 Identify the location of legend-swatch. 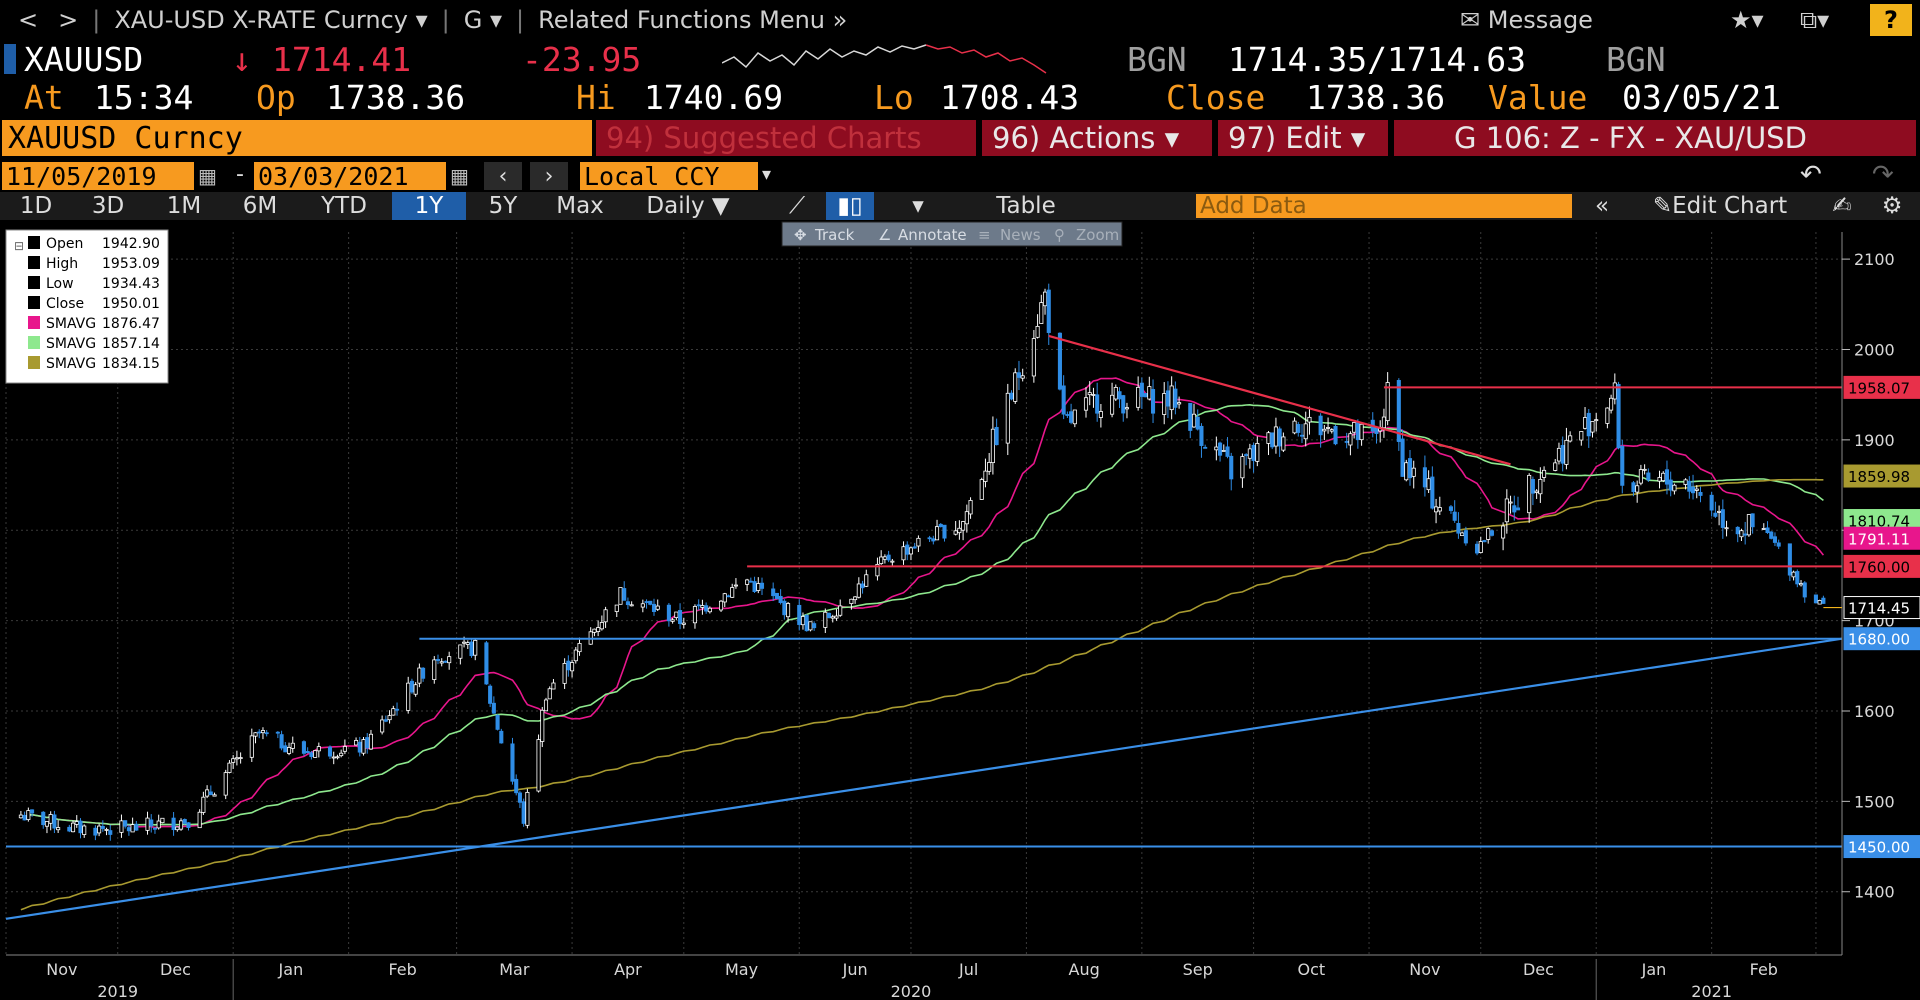
(34, 302).